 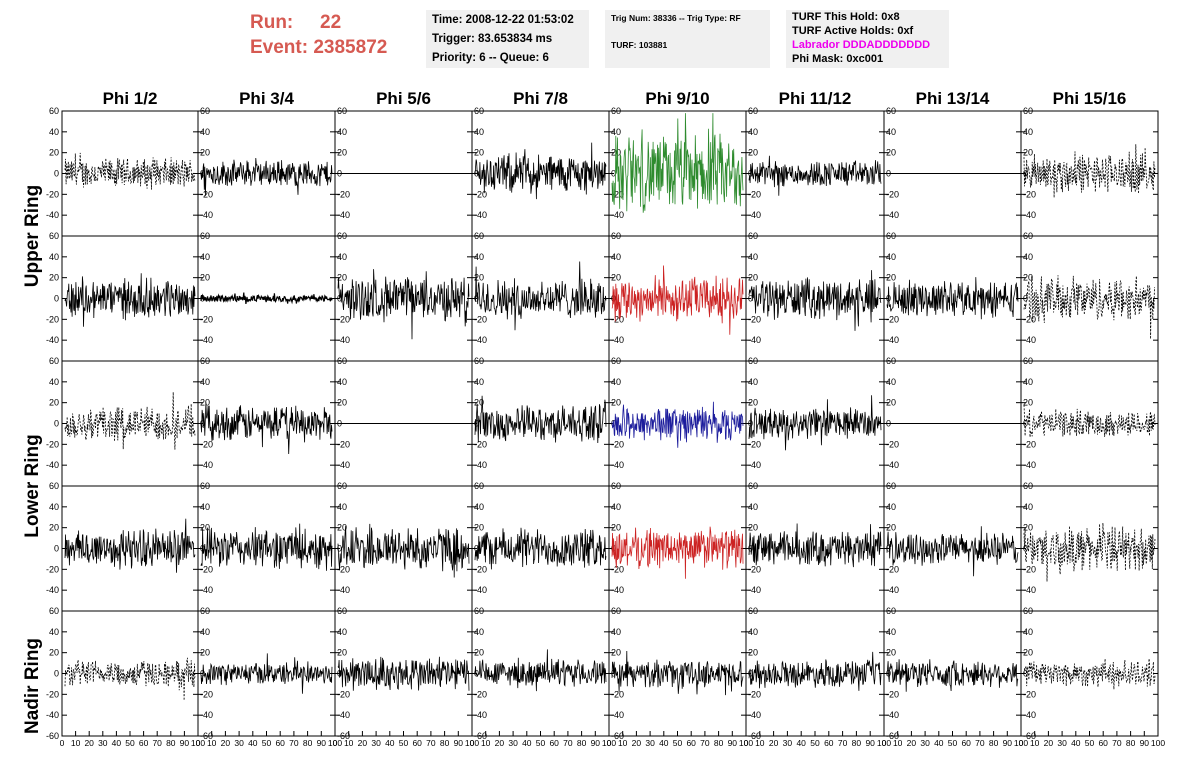 I want to click on panel-r4-c2, so click(x=266, y=548).